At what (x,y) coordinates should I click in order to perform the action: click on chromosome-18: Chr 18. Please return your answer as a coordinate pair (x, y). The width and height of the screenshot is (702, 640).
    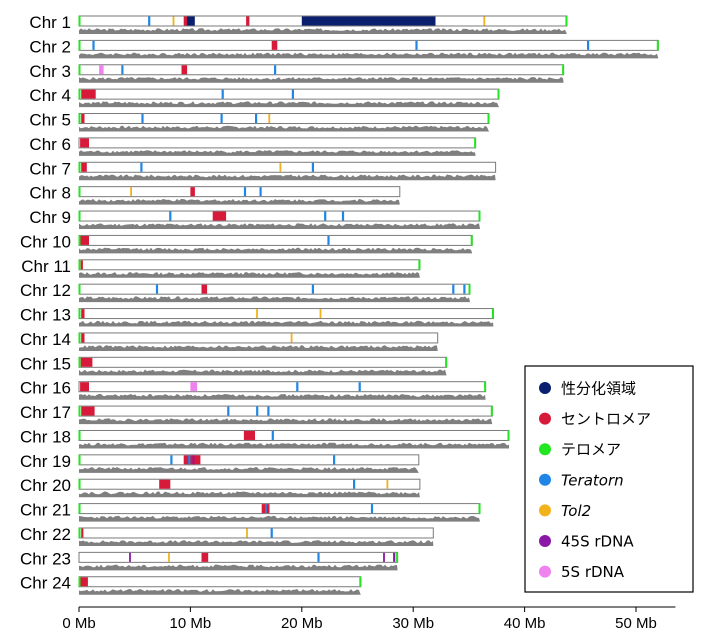
    Looking at the image, I should click on (265, 438).